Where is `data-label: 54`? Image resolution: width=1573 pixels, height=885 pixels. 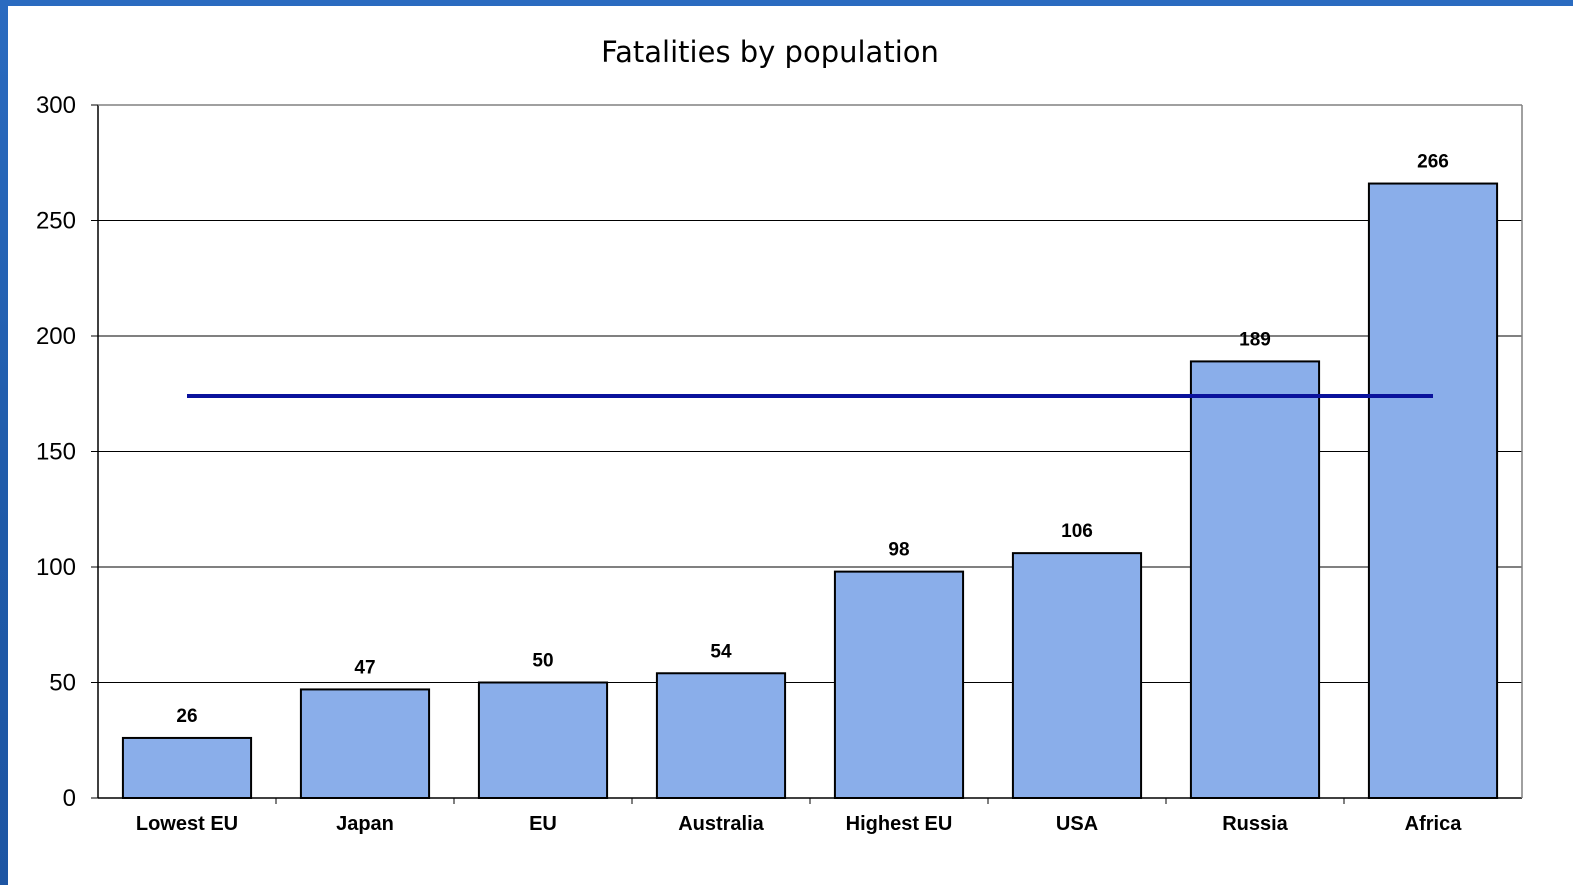
data-label: 54 is located at coordinates (721, 651).